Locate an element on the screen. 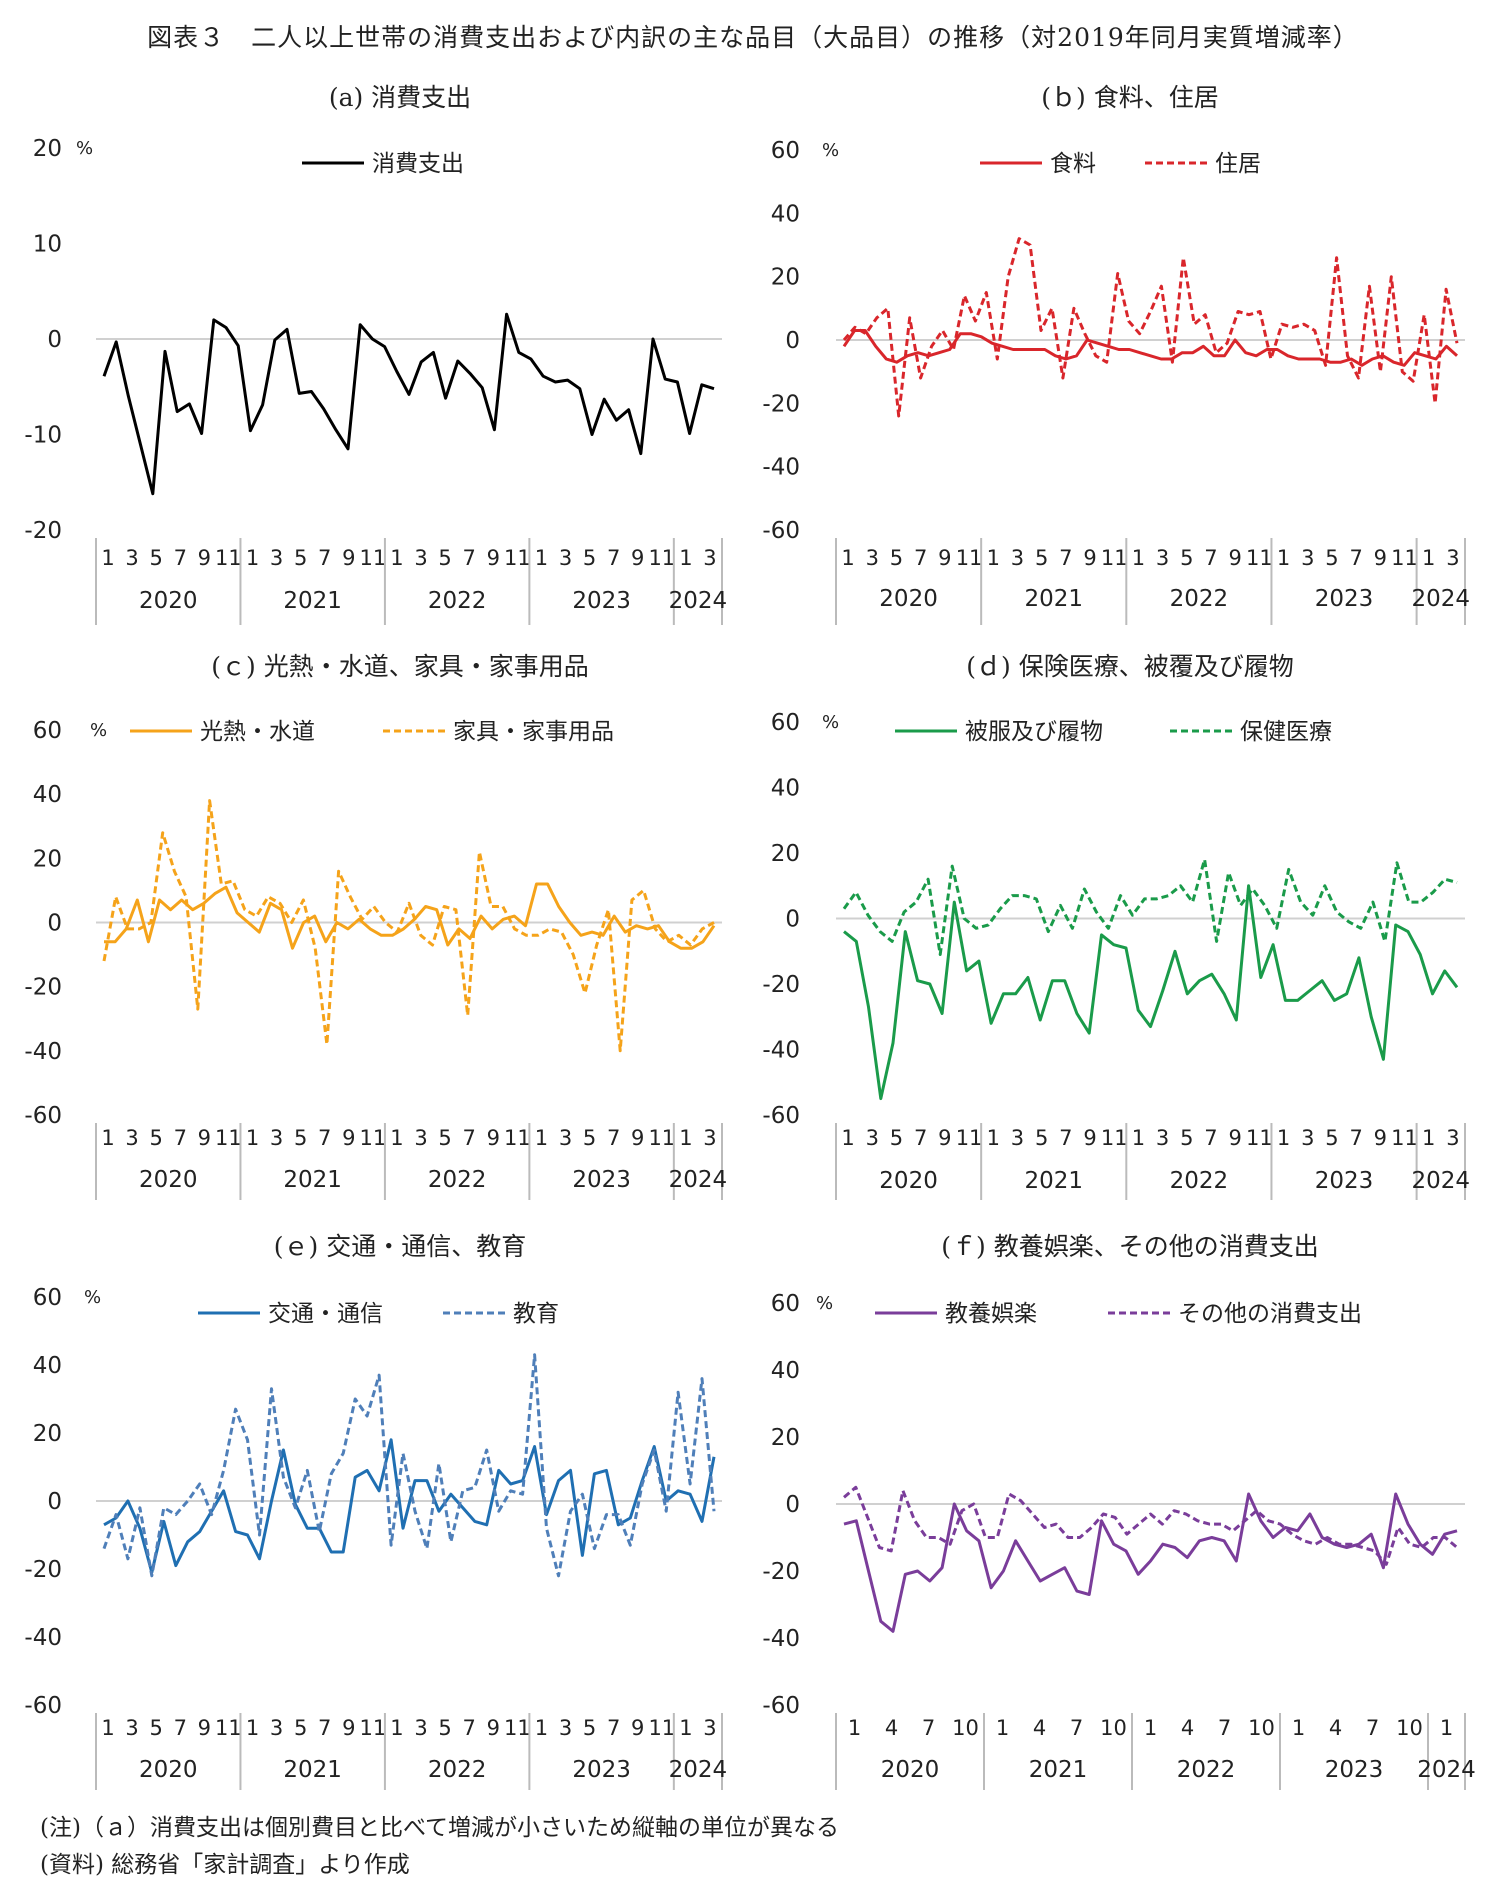 The width and height of the screenshot is (1506, 1893). panel-f-y-tick-label: -40 is located at coordinates (781, 1639).